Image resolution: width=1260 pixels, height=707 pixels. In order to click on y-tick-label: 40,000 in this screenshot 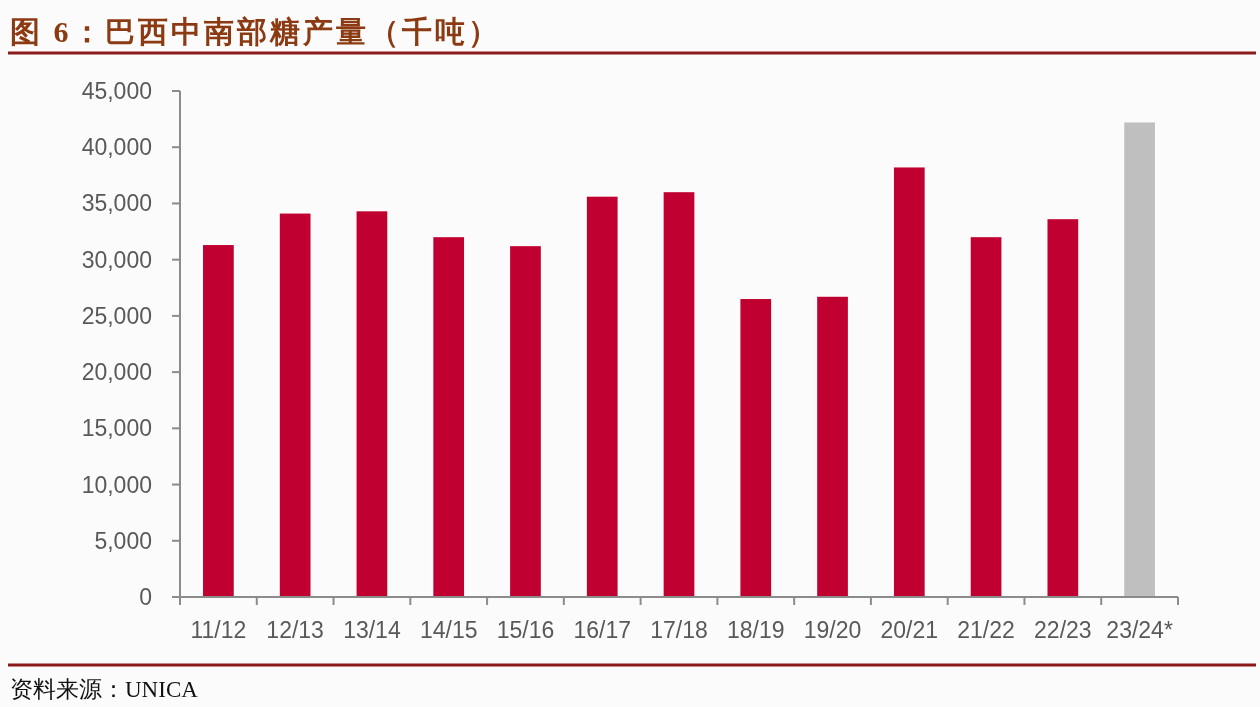, I will do `click(116, 147)`.